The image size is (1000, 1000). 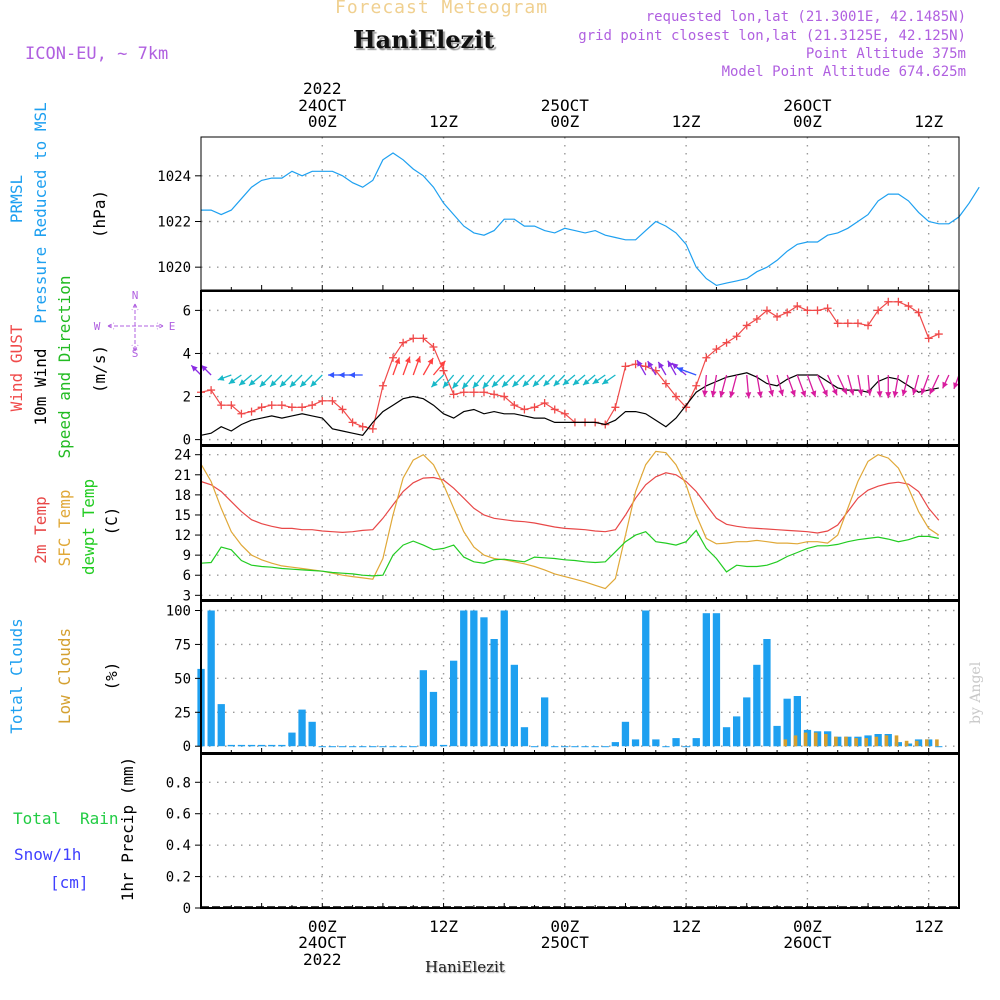 I want to click on wind-direction-label: Speed and Direction, so click(x=64, y=366).